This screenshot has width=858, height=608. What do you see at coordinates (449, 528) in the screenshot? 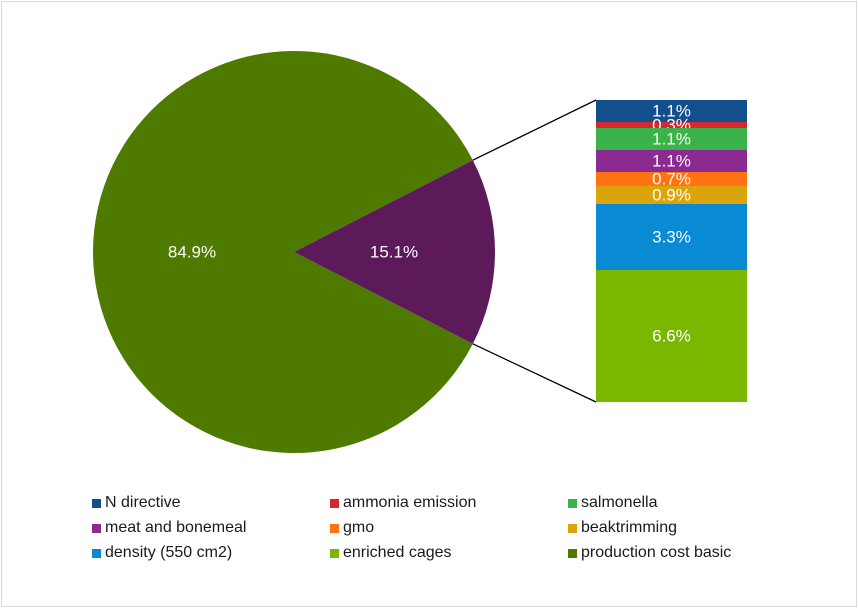
I see `legend-item-gmo: gmo` at bounding box center [449, 528].